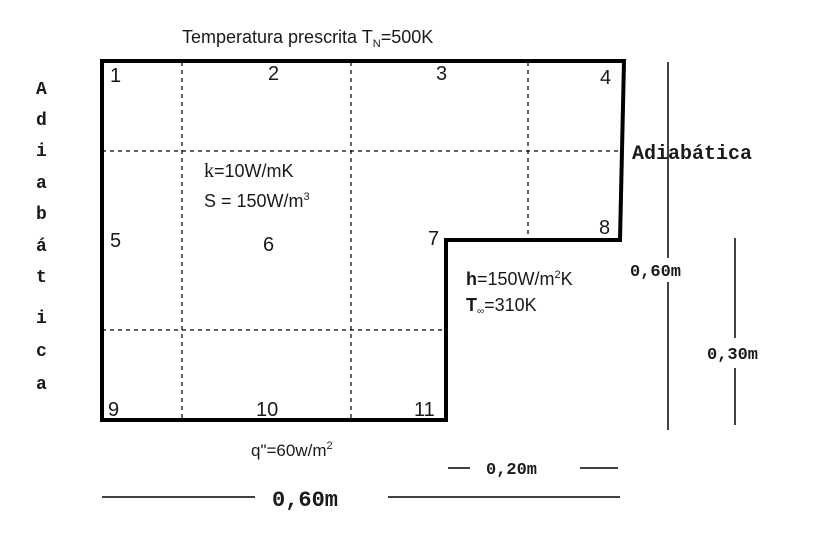 This screenshot has width=835, height=536. Describe the element at coordinates (292, 450) in the screenshot. I see `heat-flux-label: q"=60w/m2` at that location.